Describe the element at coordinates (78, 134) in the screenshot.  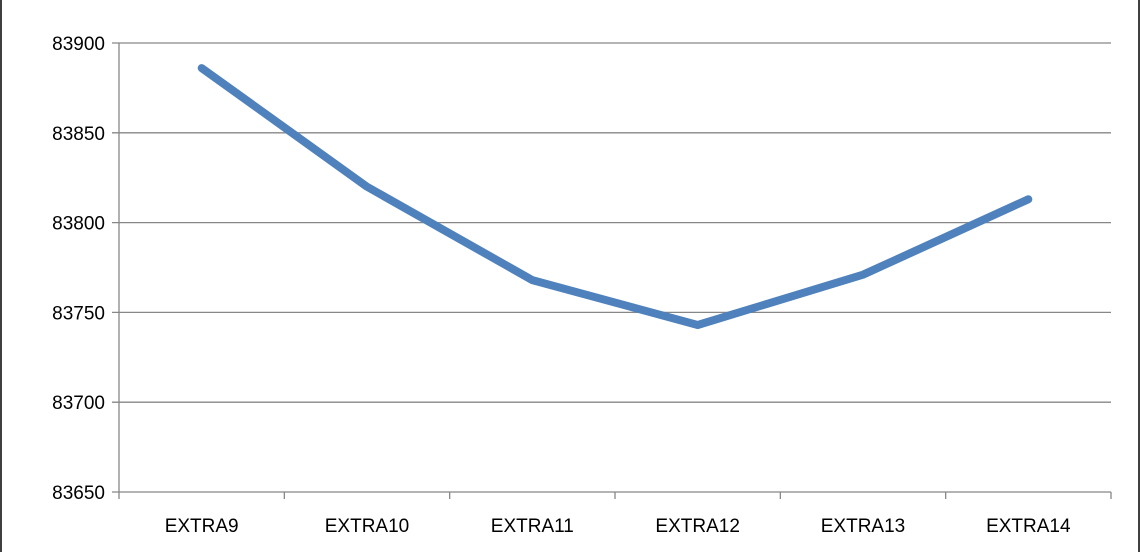
I see `y-tick-label: 83850` at that location.